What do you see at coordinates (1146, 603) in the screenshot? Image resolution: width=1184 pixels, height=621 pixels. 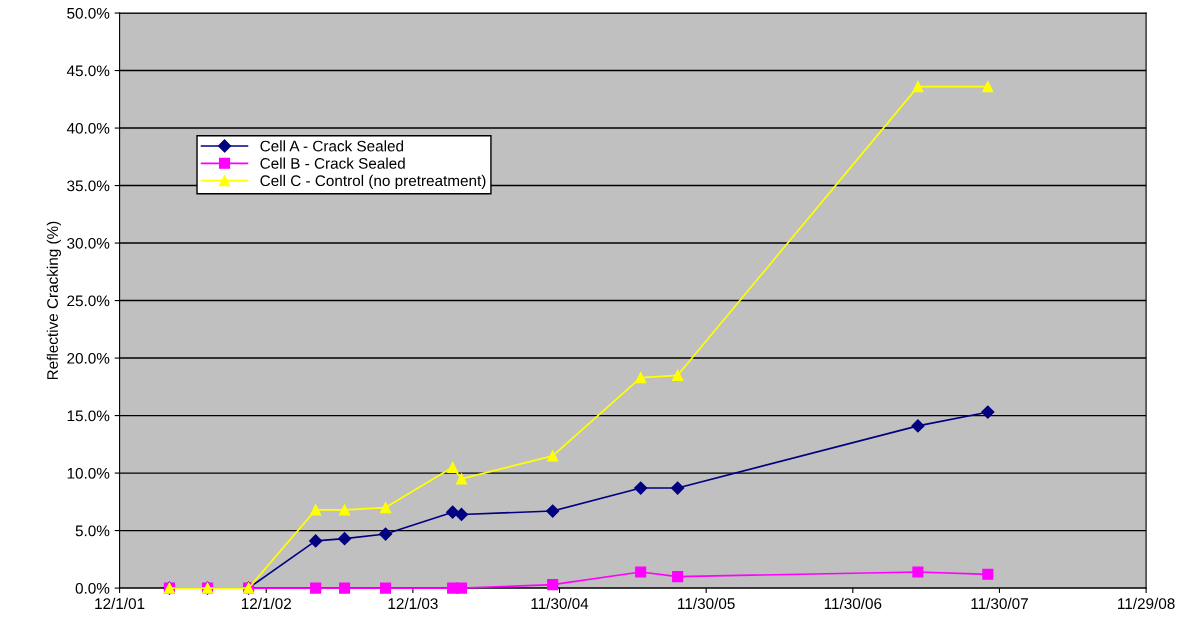 I see `x-tick-label: 11/29/08` at bounding box center [1146, 603].